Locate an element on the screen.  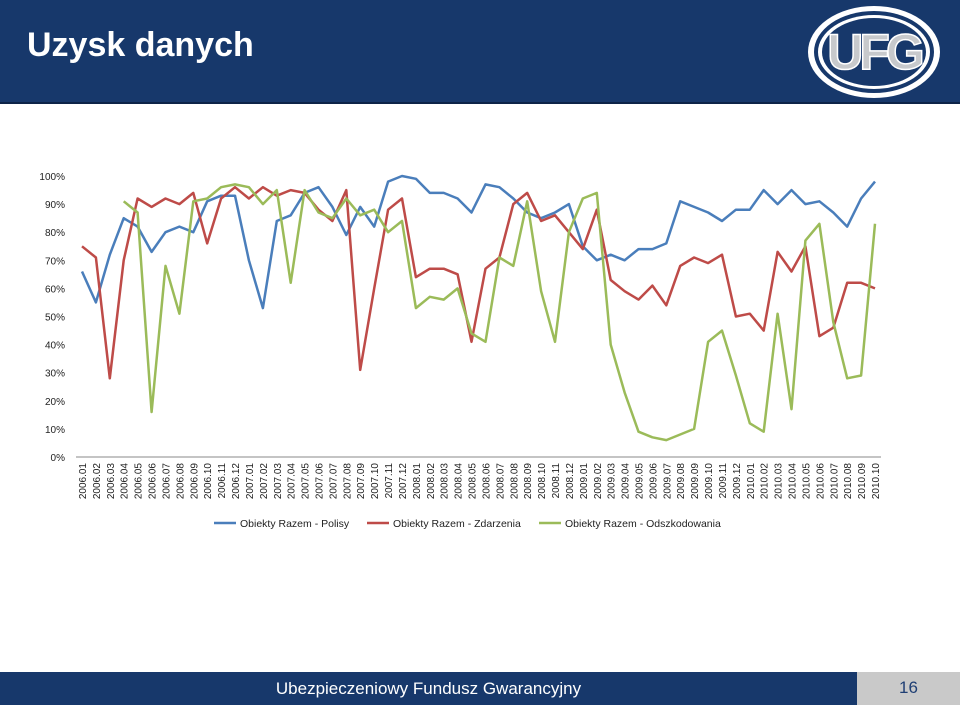
x-tick-label: 2007.01 is located at coordinates (250, 481).